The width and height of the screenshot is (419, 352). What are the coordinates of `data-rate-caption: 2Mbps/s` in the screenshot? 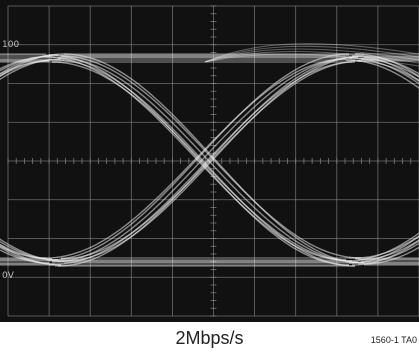 It's located at (209, 338).